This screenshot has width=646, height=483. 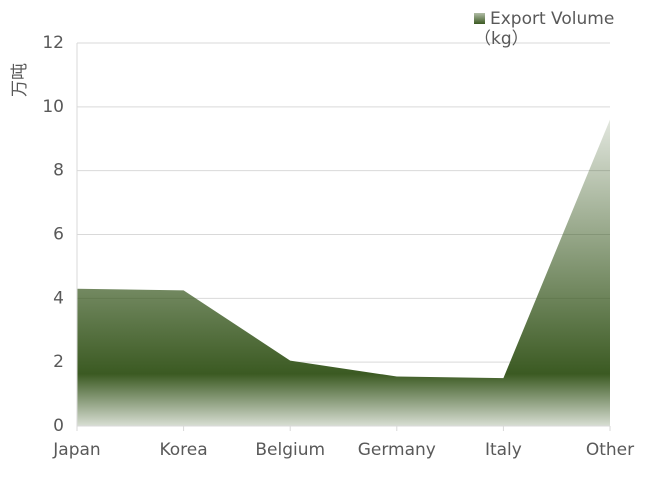 I want to click on legend-swatch, so click(x=479, y=18).